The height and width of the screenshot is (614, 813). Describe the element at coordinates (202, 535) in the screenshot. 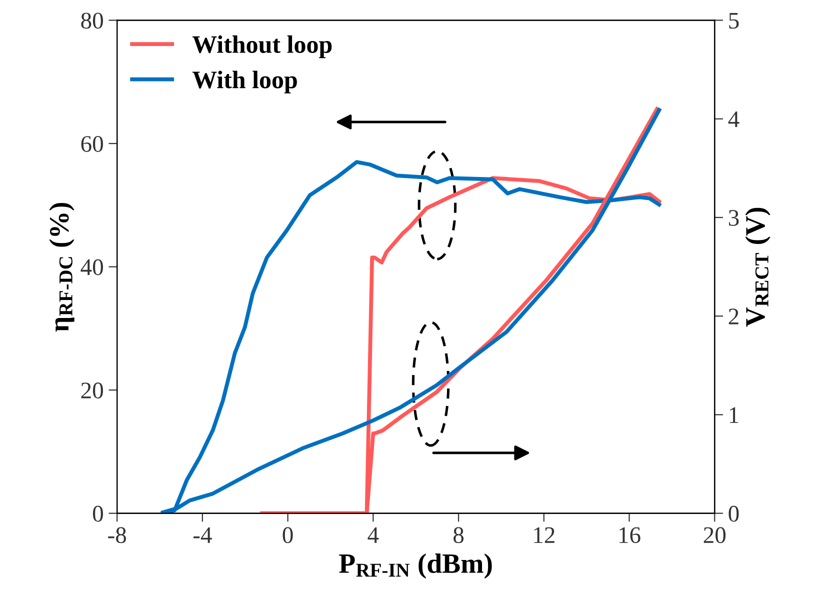

I see `x-tick-label: -4` at that location.